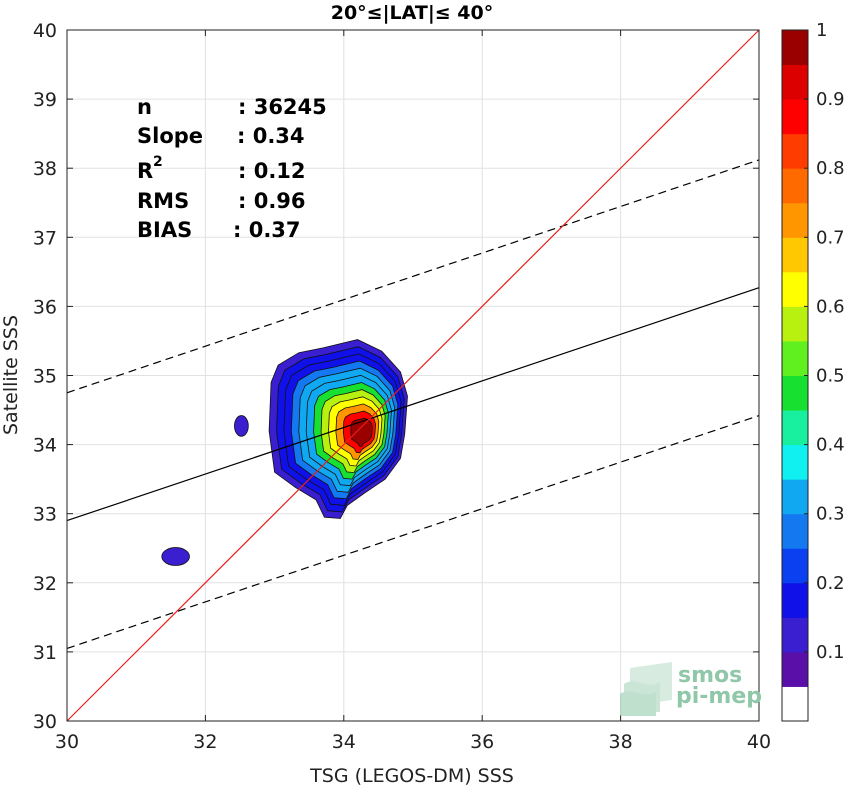 This screenshot has height=787, width=849. Describe the element at coordinates (267, 230) in the screenshot. I see `stat-bias-value: : 0.37` at that location.